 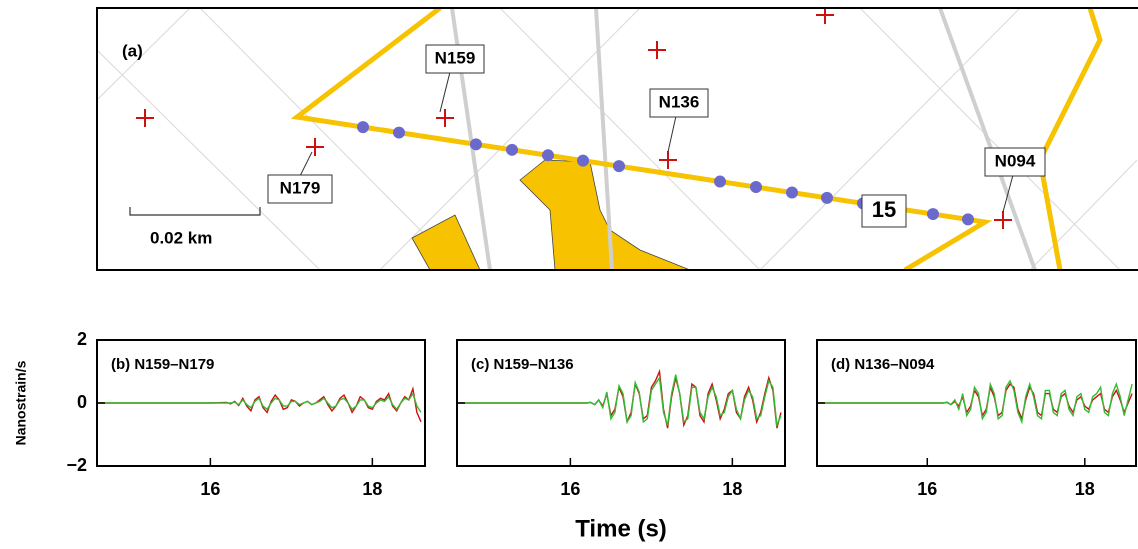 I want to click on y-tick-label: −2, so click(x=76, y=465).